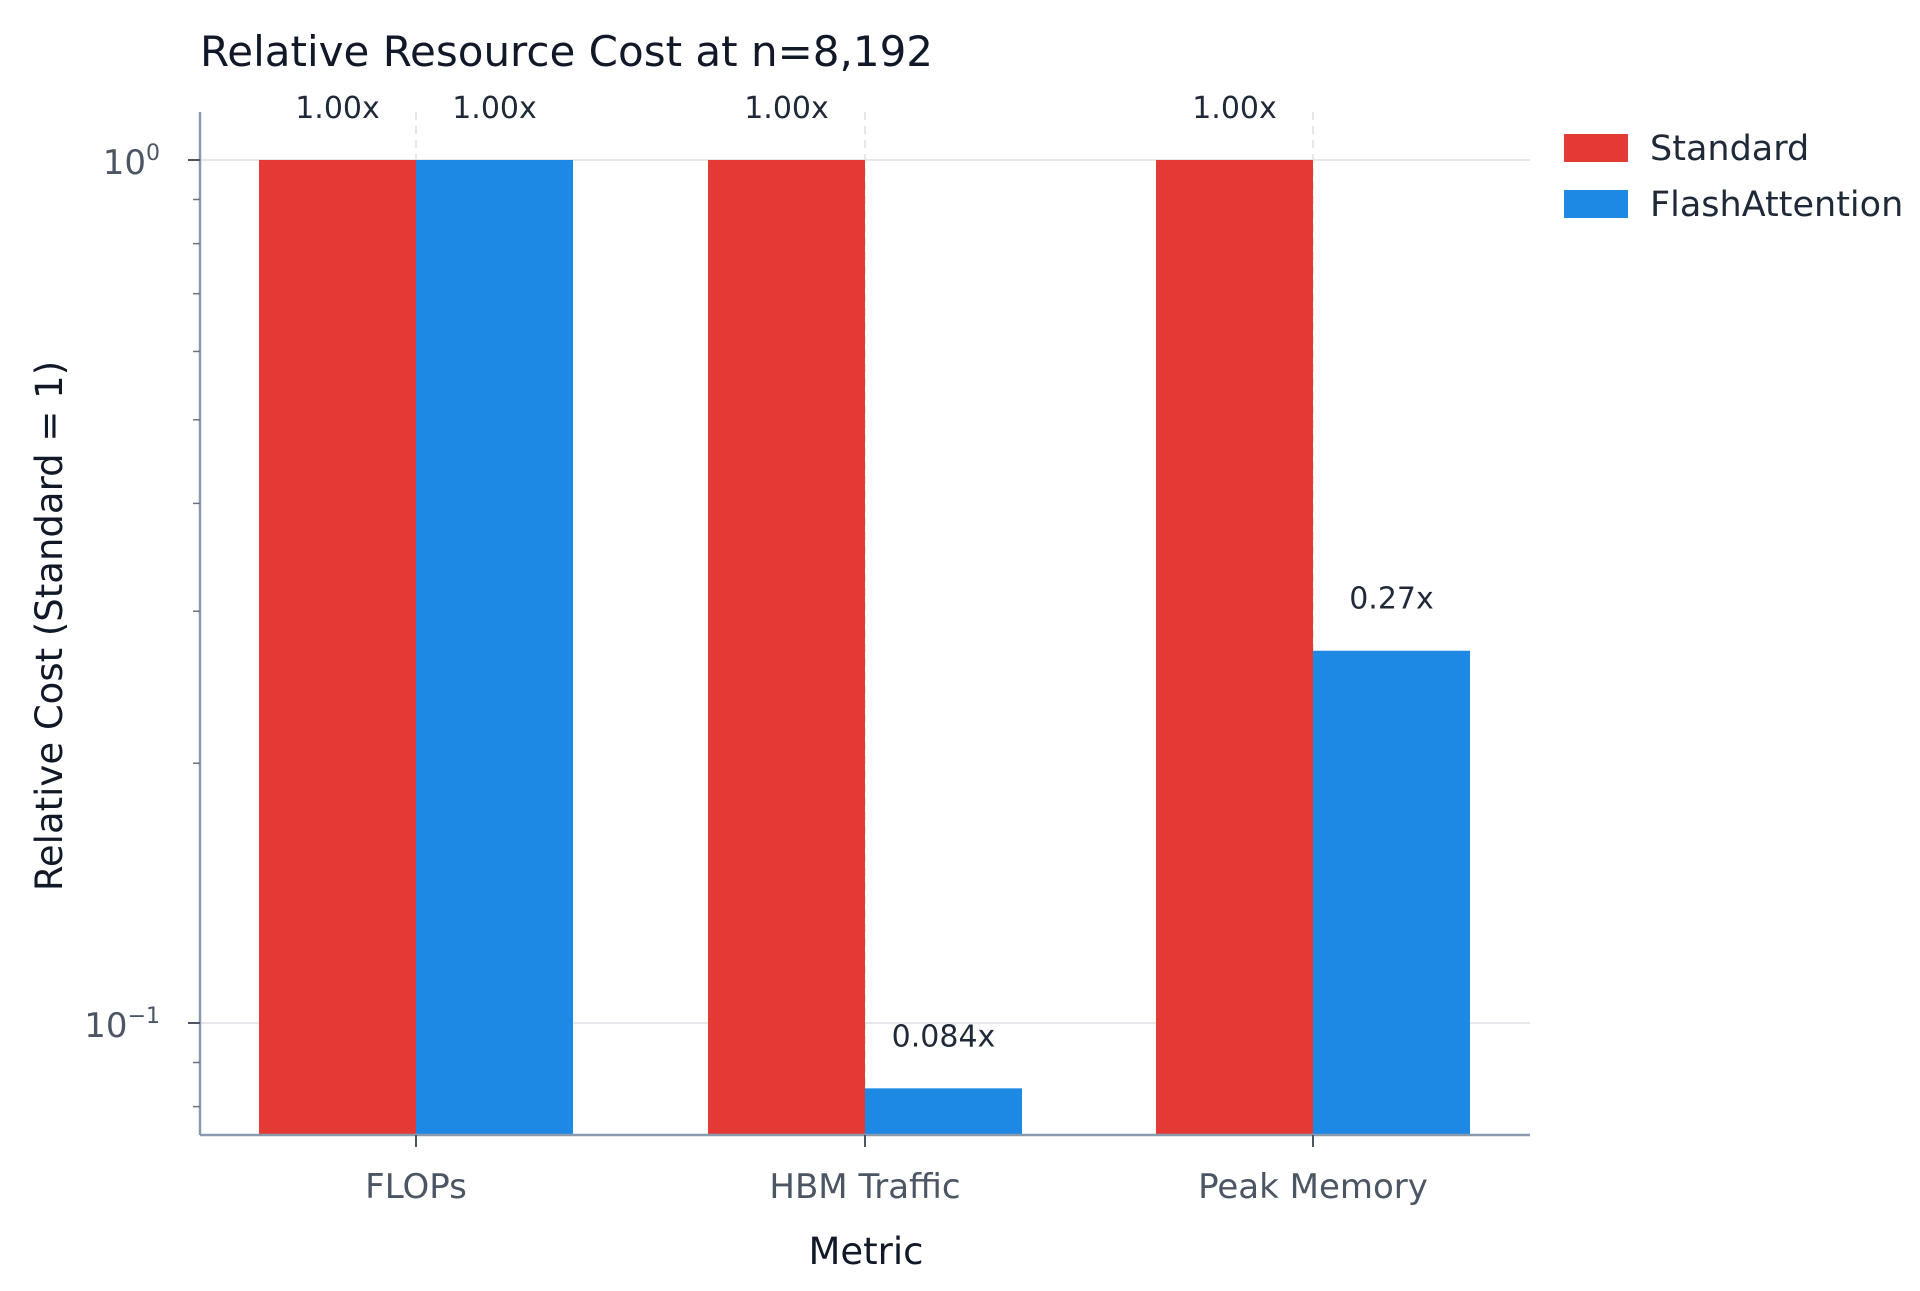 This screenshot has height=1291, width=1920. Describe the element at coordinates (1776, 205) in the screenshot. I see `legend-label-flashattention: FlashAttention` at that location.